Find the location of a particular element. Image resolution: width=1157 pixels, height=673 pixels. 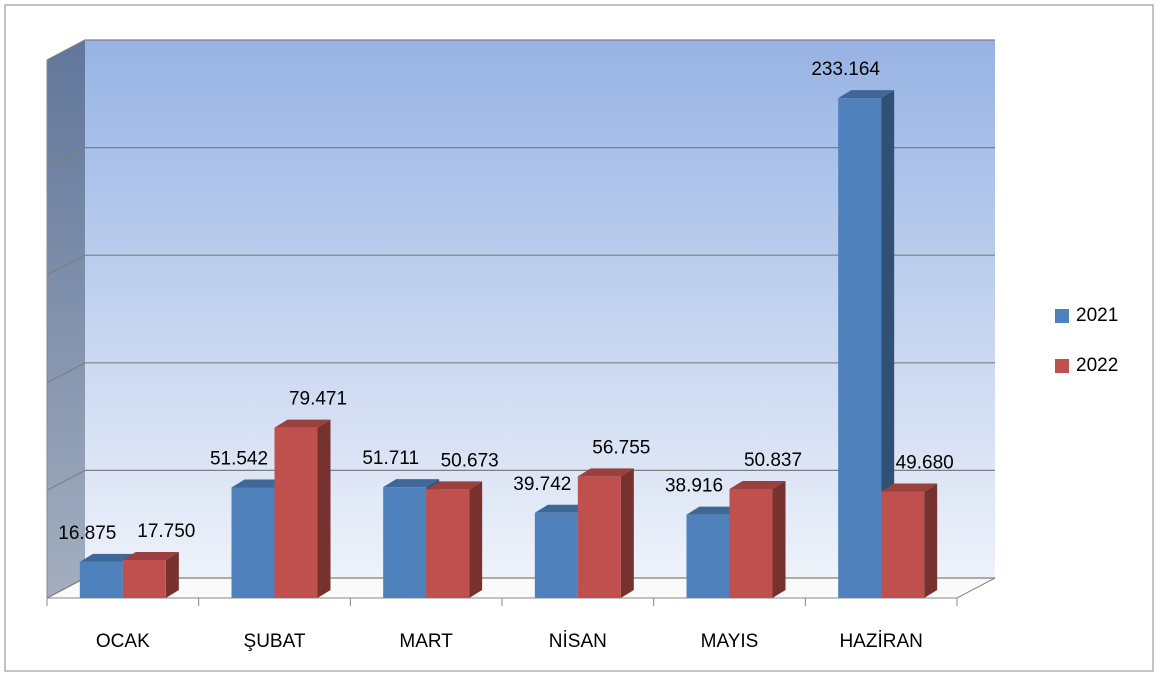

legend-label: 2021 is located at coordinates (1097, 315).